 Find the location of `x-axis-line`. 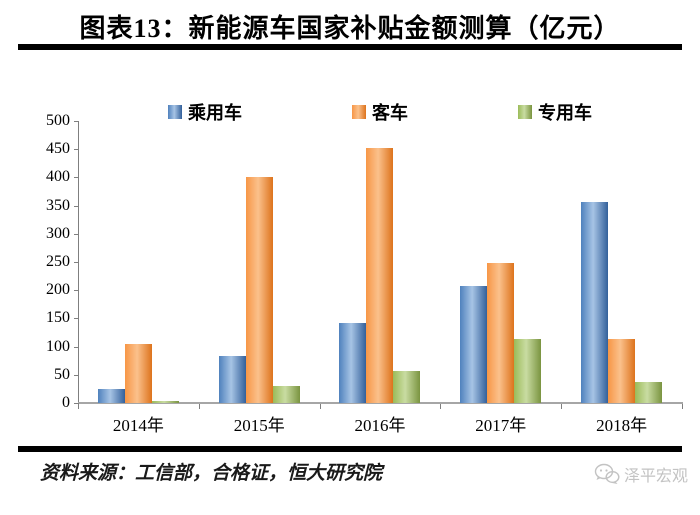

x-axis-line is located at coordinates (380, 403).